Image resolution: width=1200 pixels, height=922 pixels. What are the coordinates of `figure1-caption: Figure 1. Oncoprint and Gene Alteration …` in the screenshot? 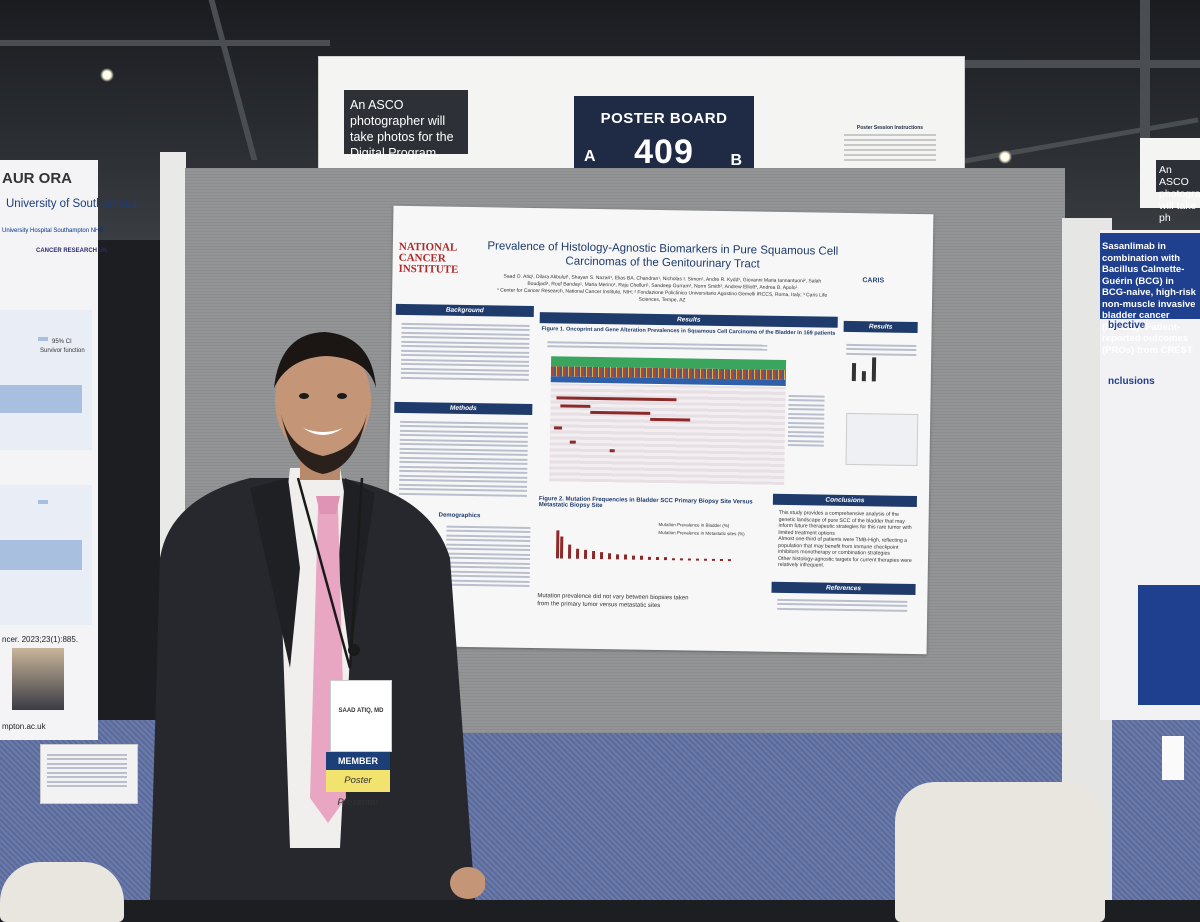 It's located at (688, 331).